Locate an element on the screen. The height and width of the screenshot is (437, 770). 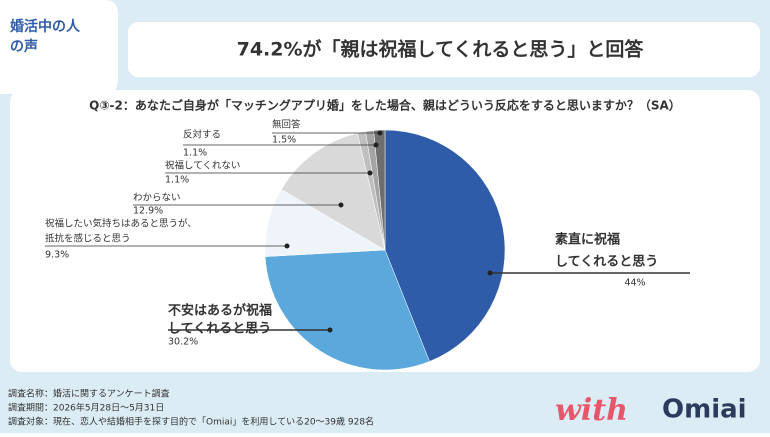
tab-text: の声 is located at coordinates (24, 46).